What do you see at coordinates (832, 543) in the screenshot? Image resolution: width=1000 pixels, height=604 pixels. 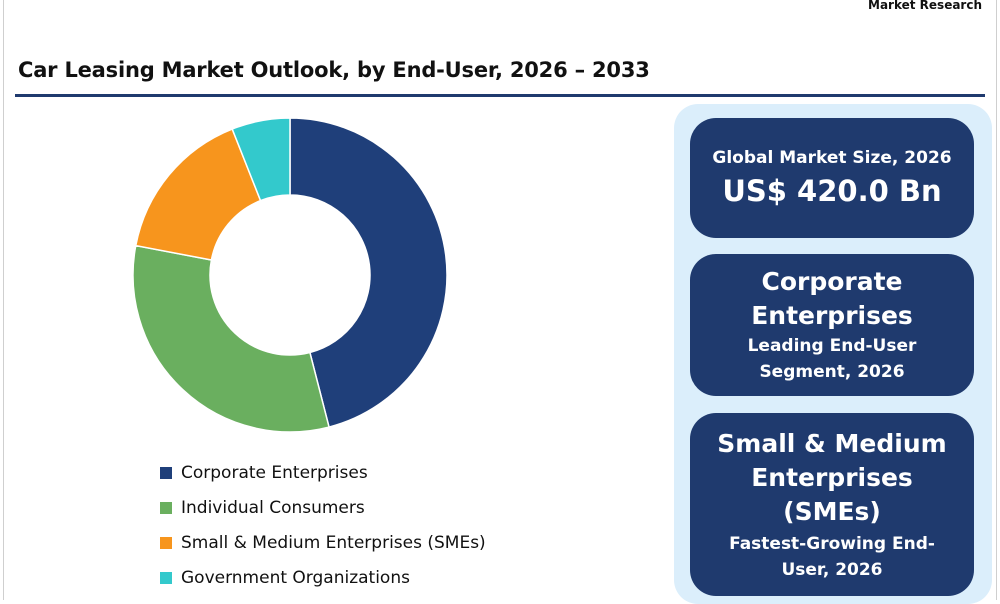 I see `fastest-segment-caption-1: Fastest-Growing End-` at bounding box center [832, 543].